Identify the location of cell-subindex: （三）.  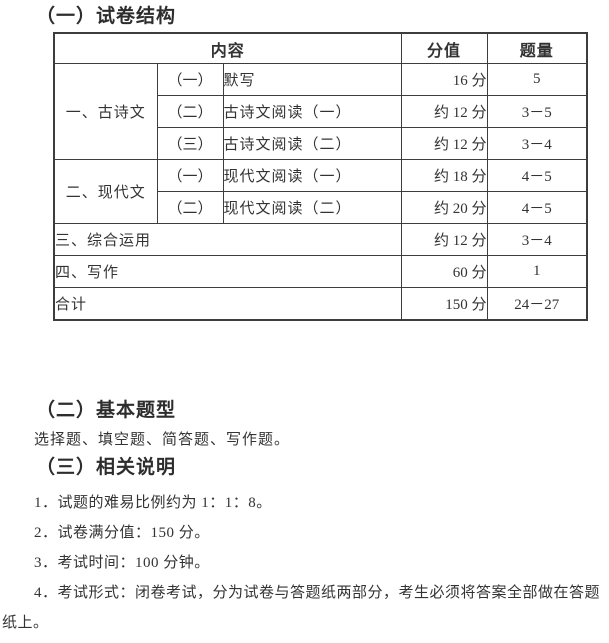
(190, 143).